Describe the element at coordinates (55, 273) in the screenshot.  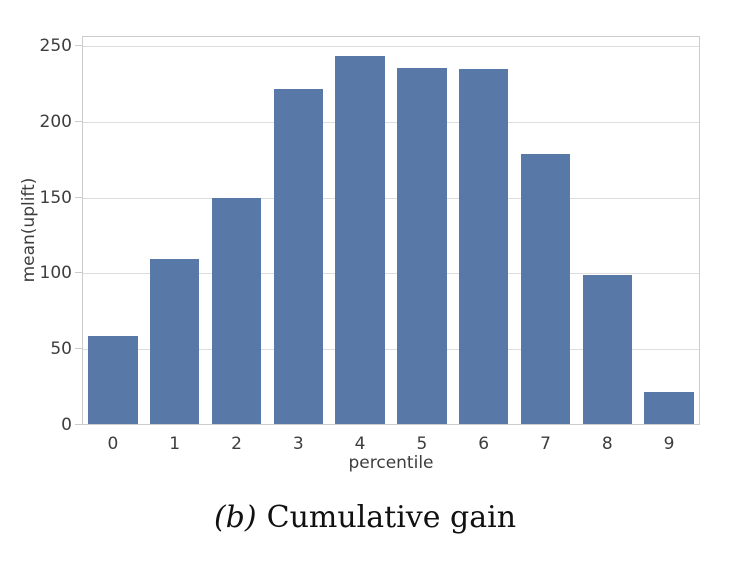
I see `y-tick-label: 100` at that location.